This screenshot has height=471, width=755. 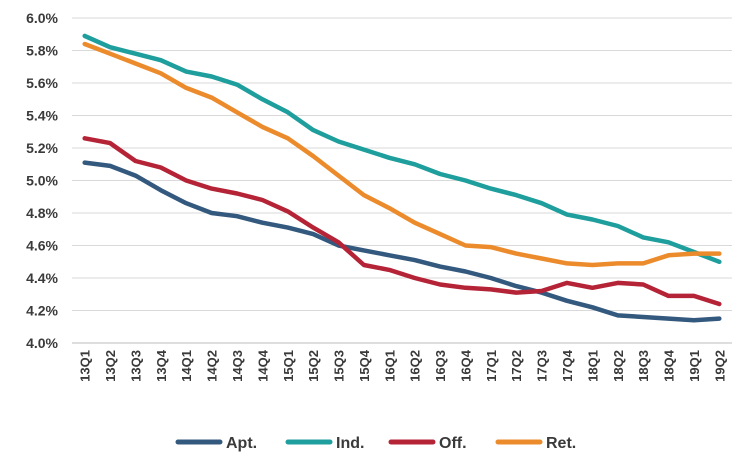 What do you see at coordinates (694, 366) in the screenshot?
I see `x-tick-label: 19Q1` at bounding box center [694, 366].